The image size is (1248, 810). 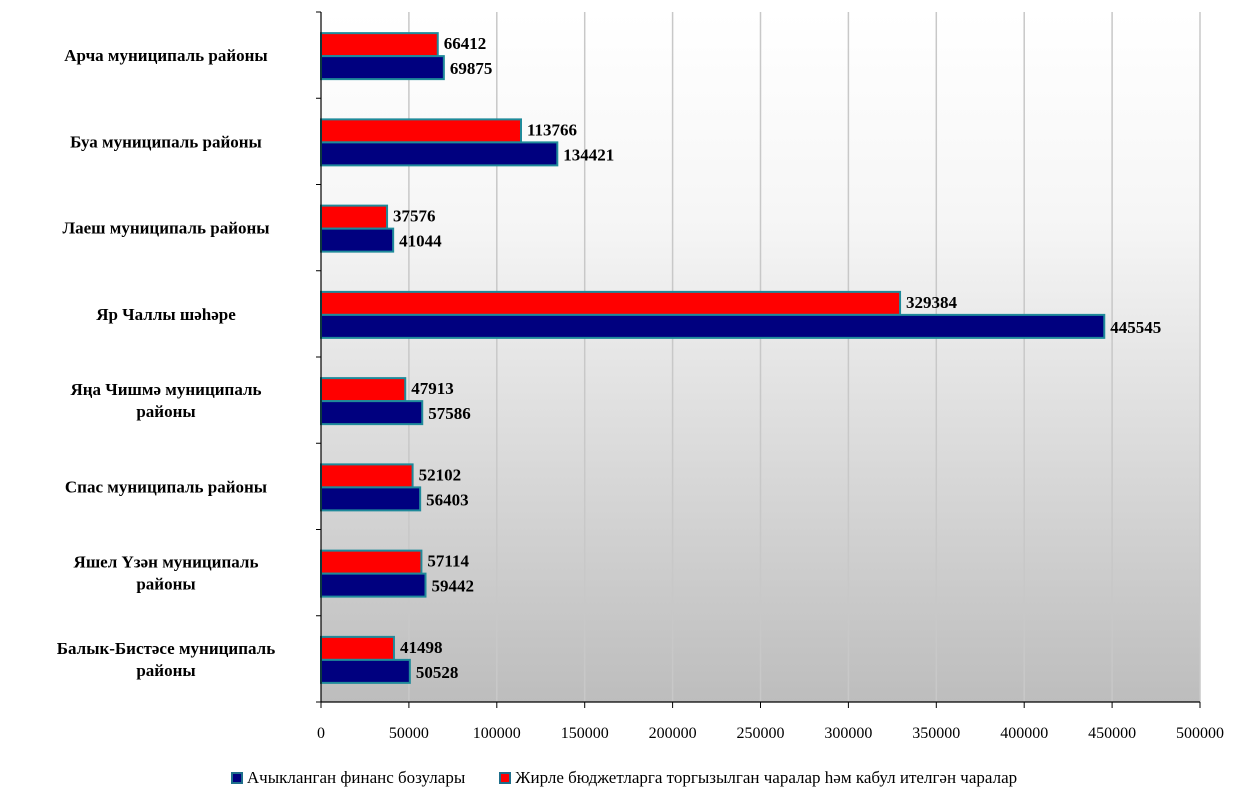 What do you see at coordinates (166, 486) in the screenshot?
I see `category-label: Спас муниципаль районы` at bounding box center [166, 486].